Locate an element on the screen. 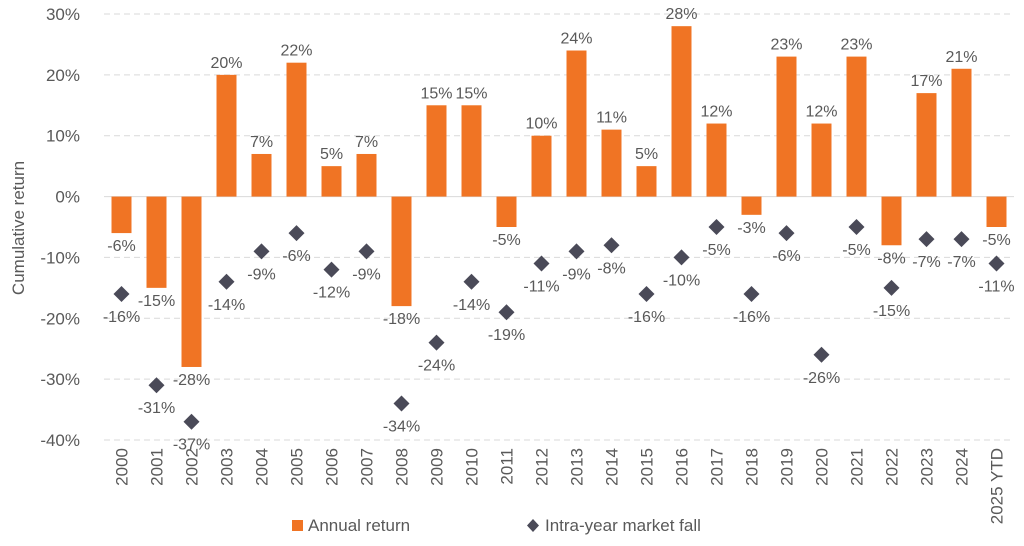  x-tick-label: 2010 is located at coordinates (472, 467).